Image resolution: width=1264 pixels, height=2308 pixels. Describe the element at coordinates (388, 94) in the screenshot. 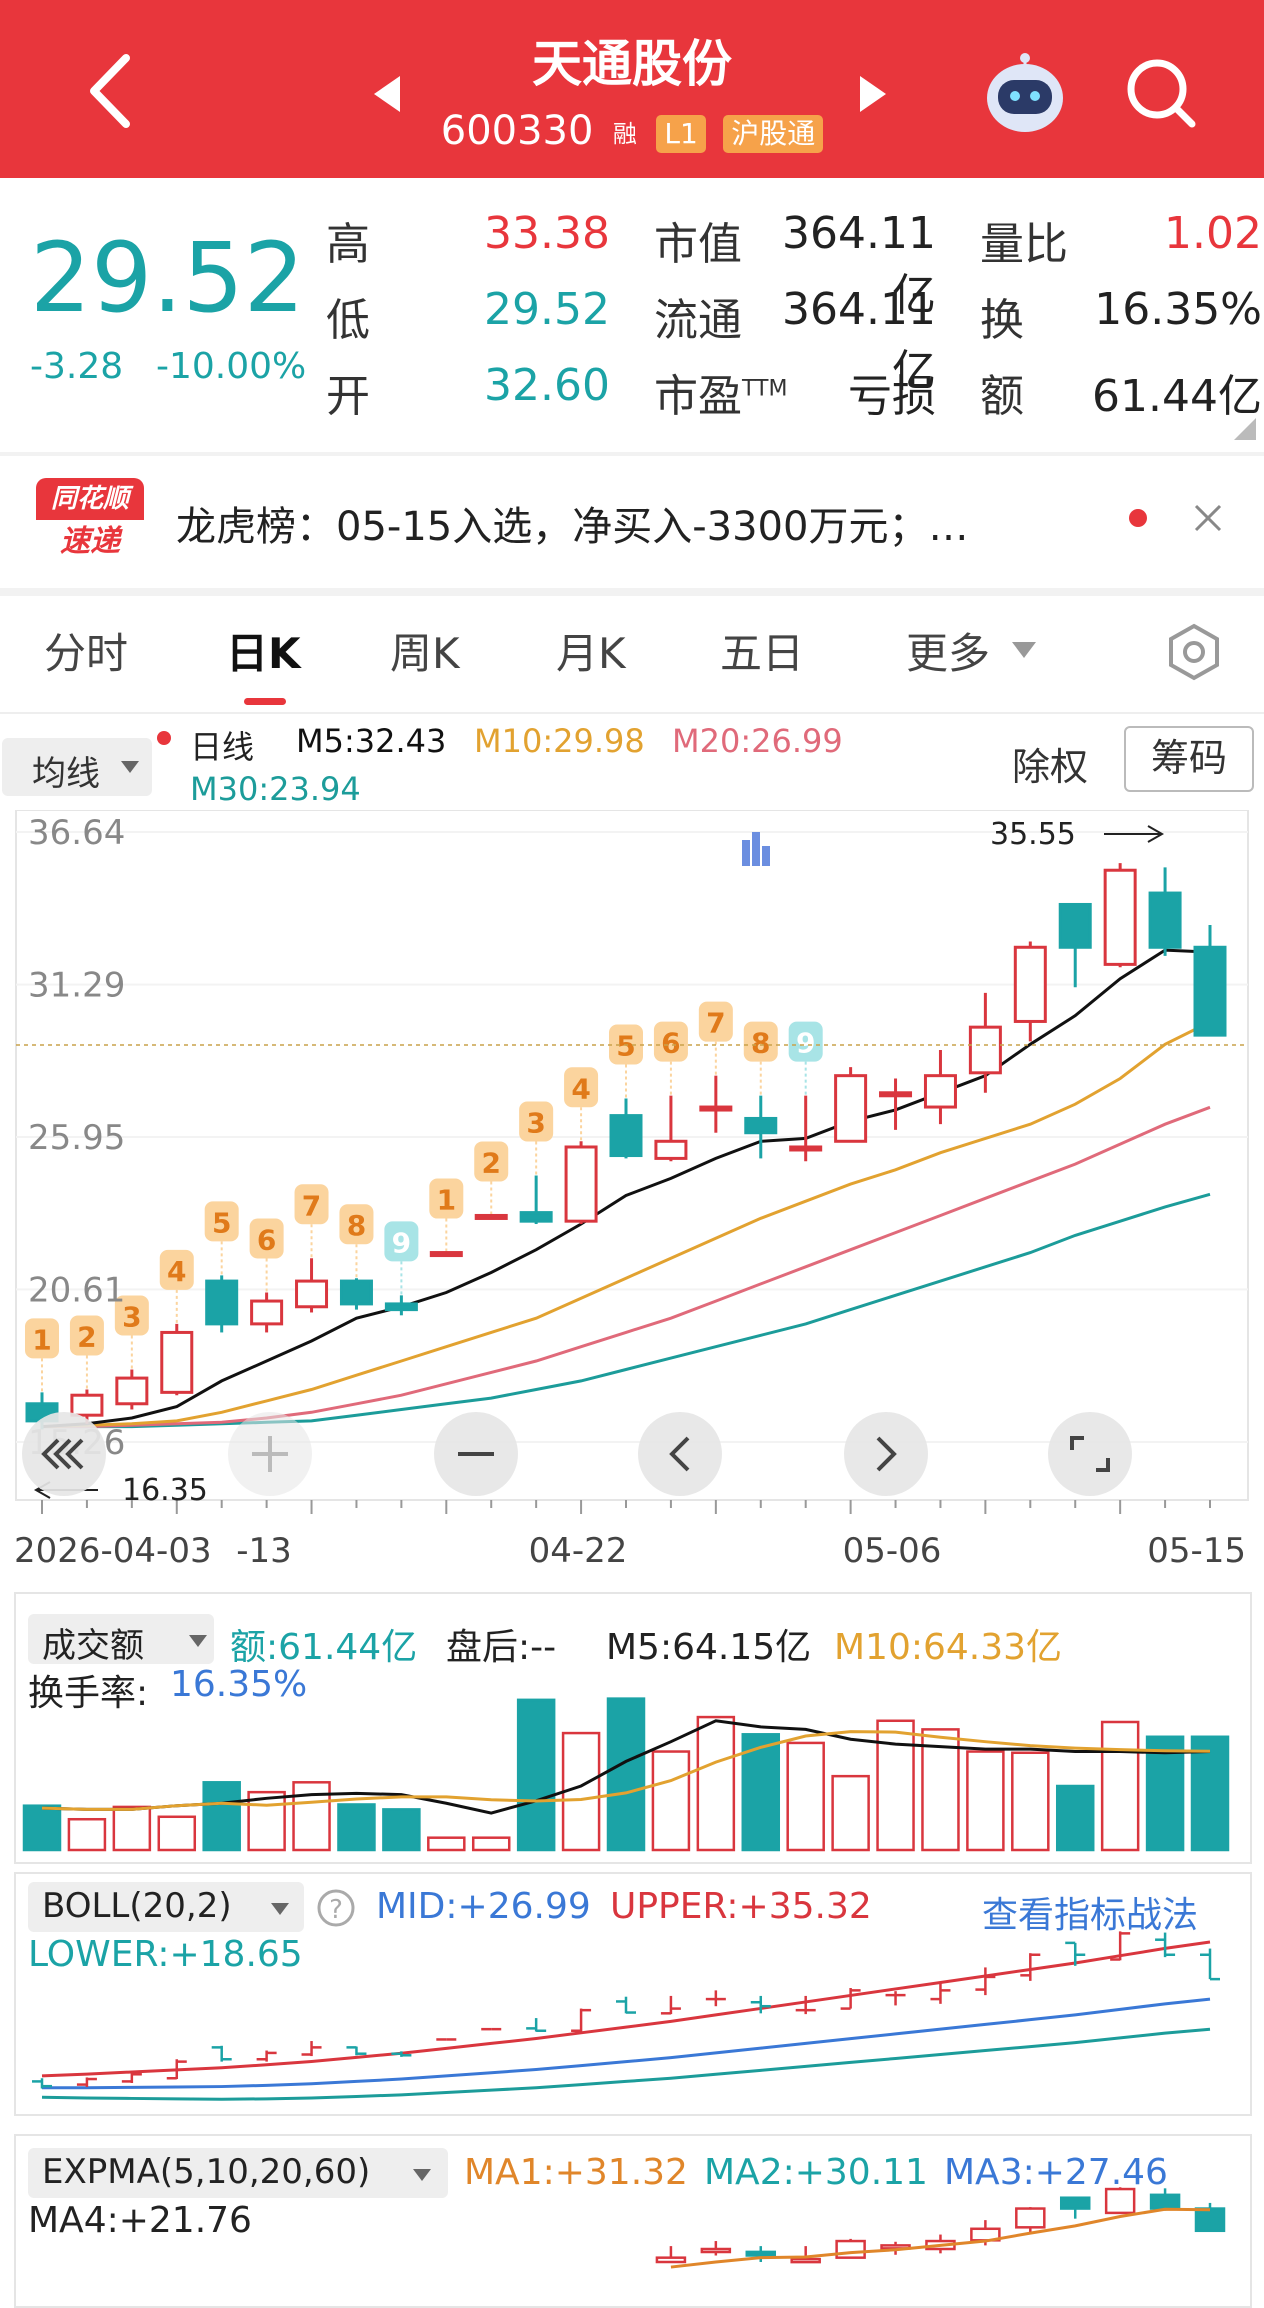

I see `prev-stock-icon` at that location.